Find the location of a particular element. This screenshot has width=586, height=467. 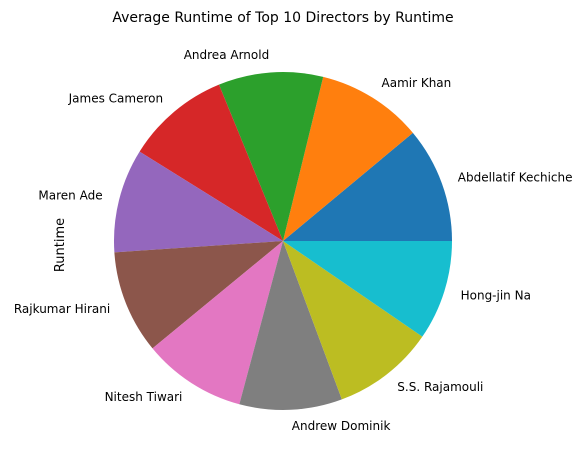

pie-slice-aamir-khan is located at coordinates (348, 158).